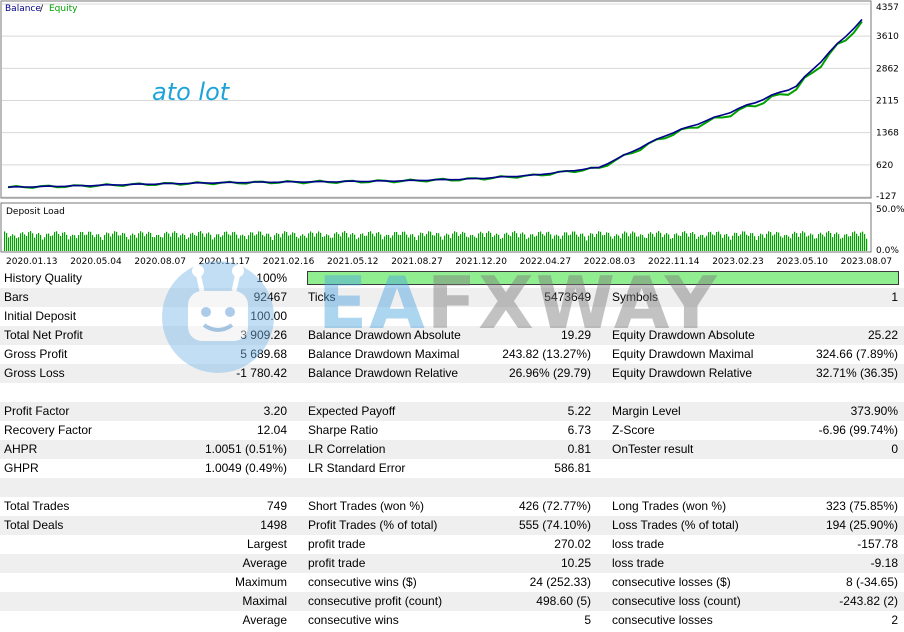  Describe the element at coordinates (34, 373) in the screenshot. I see `metric-label: Gross Loss` at that location.